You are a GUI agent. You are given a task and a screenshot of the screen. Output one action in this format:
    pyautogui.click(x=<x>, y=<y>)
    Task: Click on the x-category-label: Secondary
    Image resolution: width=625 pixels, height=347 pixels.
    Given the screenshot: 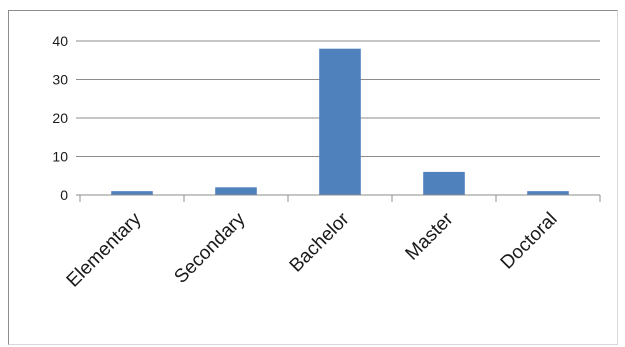 What is the action you would take?
    pyautogui.click(x=209, y=247)
    